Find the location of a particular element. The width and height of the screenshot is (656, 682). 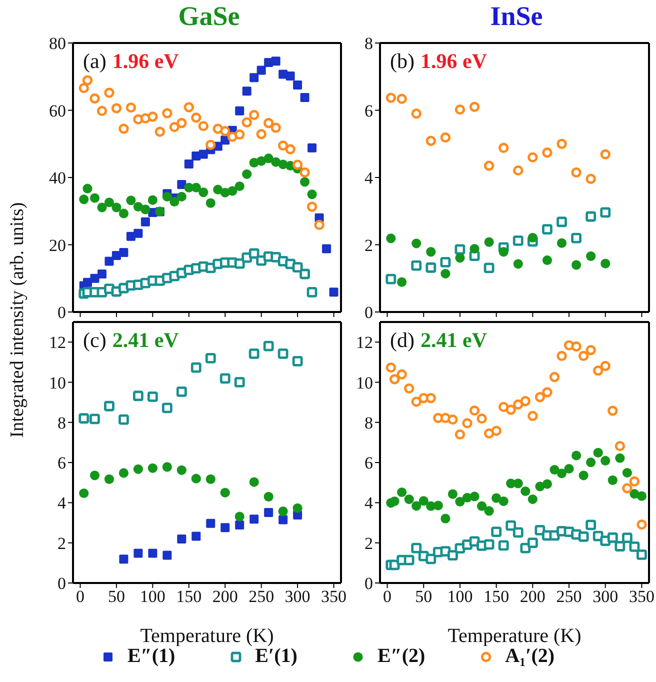

legend-label: A₁′(2) is located at coordinates (530, 656).